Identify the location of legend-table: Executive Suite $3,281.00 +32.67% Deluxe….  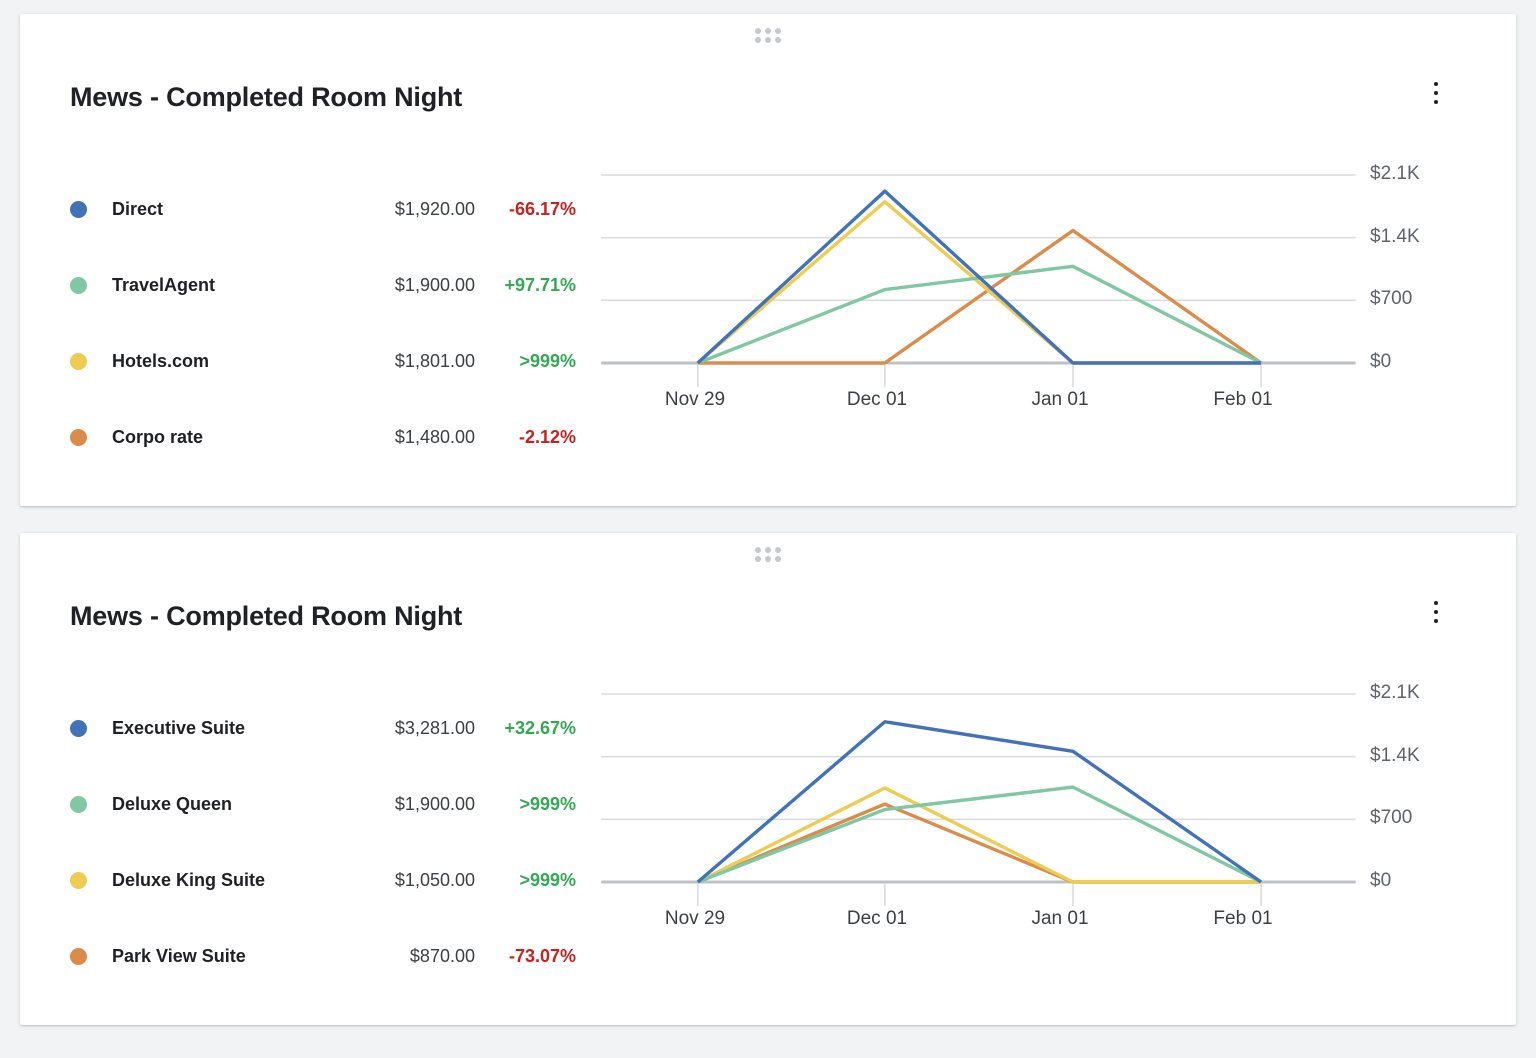
(307, 849).